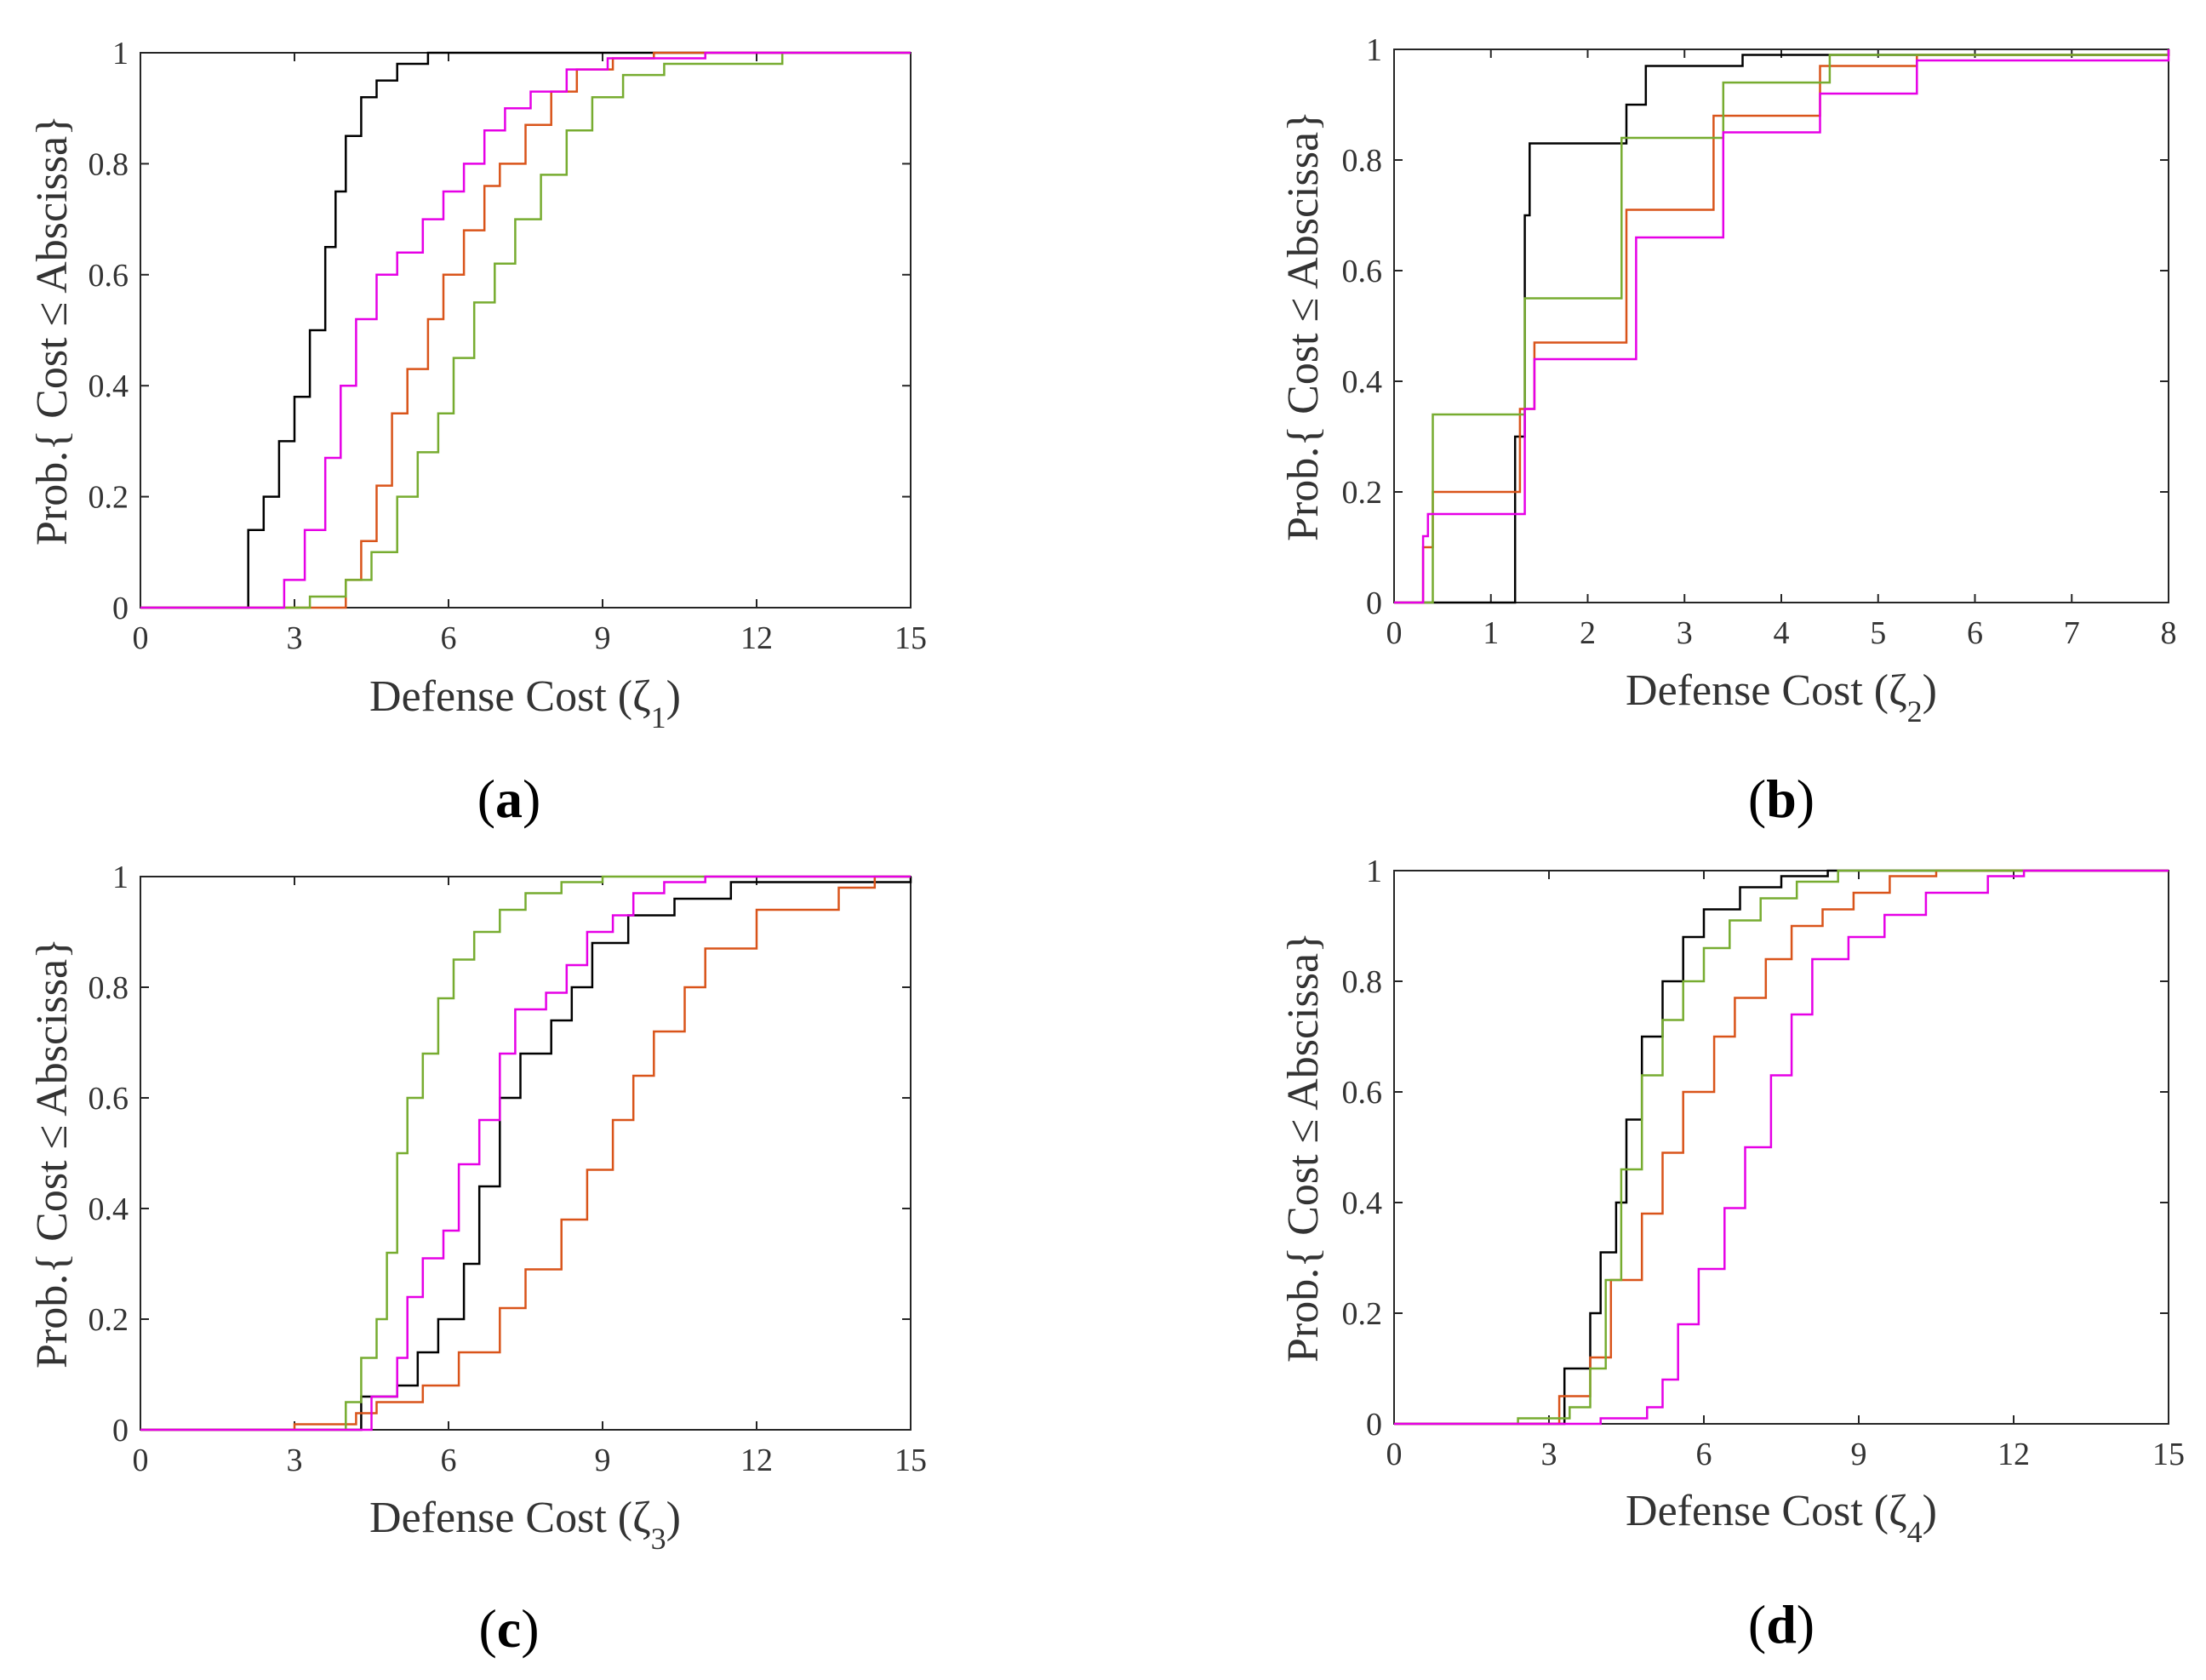  Describe the element at coordinates (2072, 633) in the screenshot. I see `panel-b-xtick-label-7: 7` at that location.